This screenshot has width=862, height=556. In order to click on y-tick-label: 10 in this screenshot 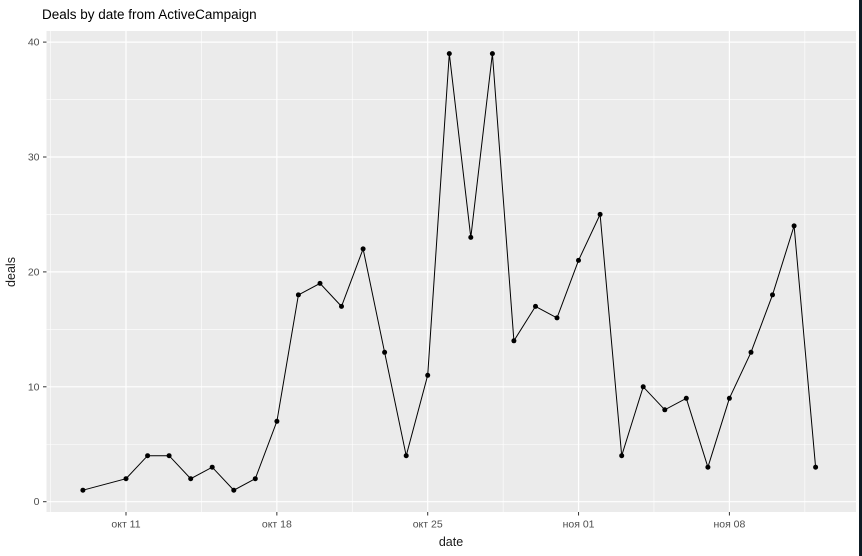, I will do `click(34, 387)`.